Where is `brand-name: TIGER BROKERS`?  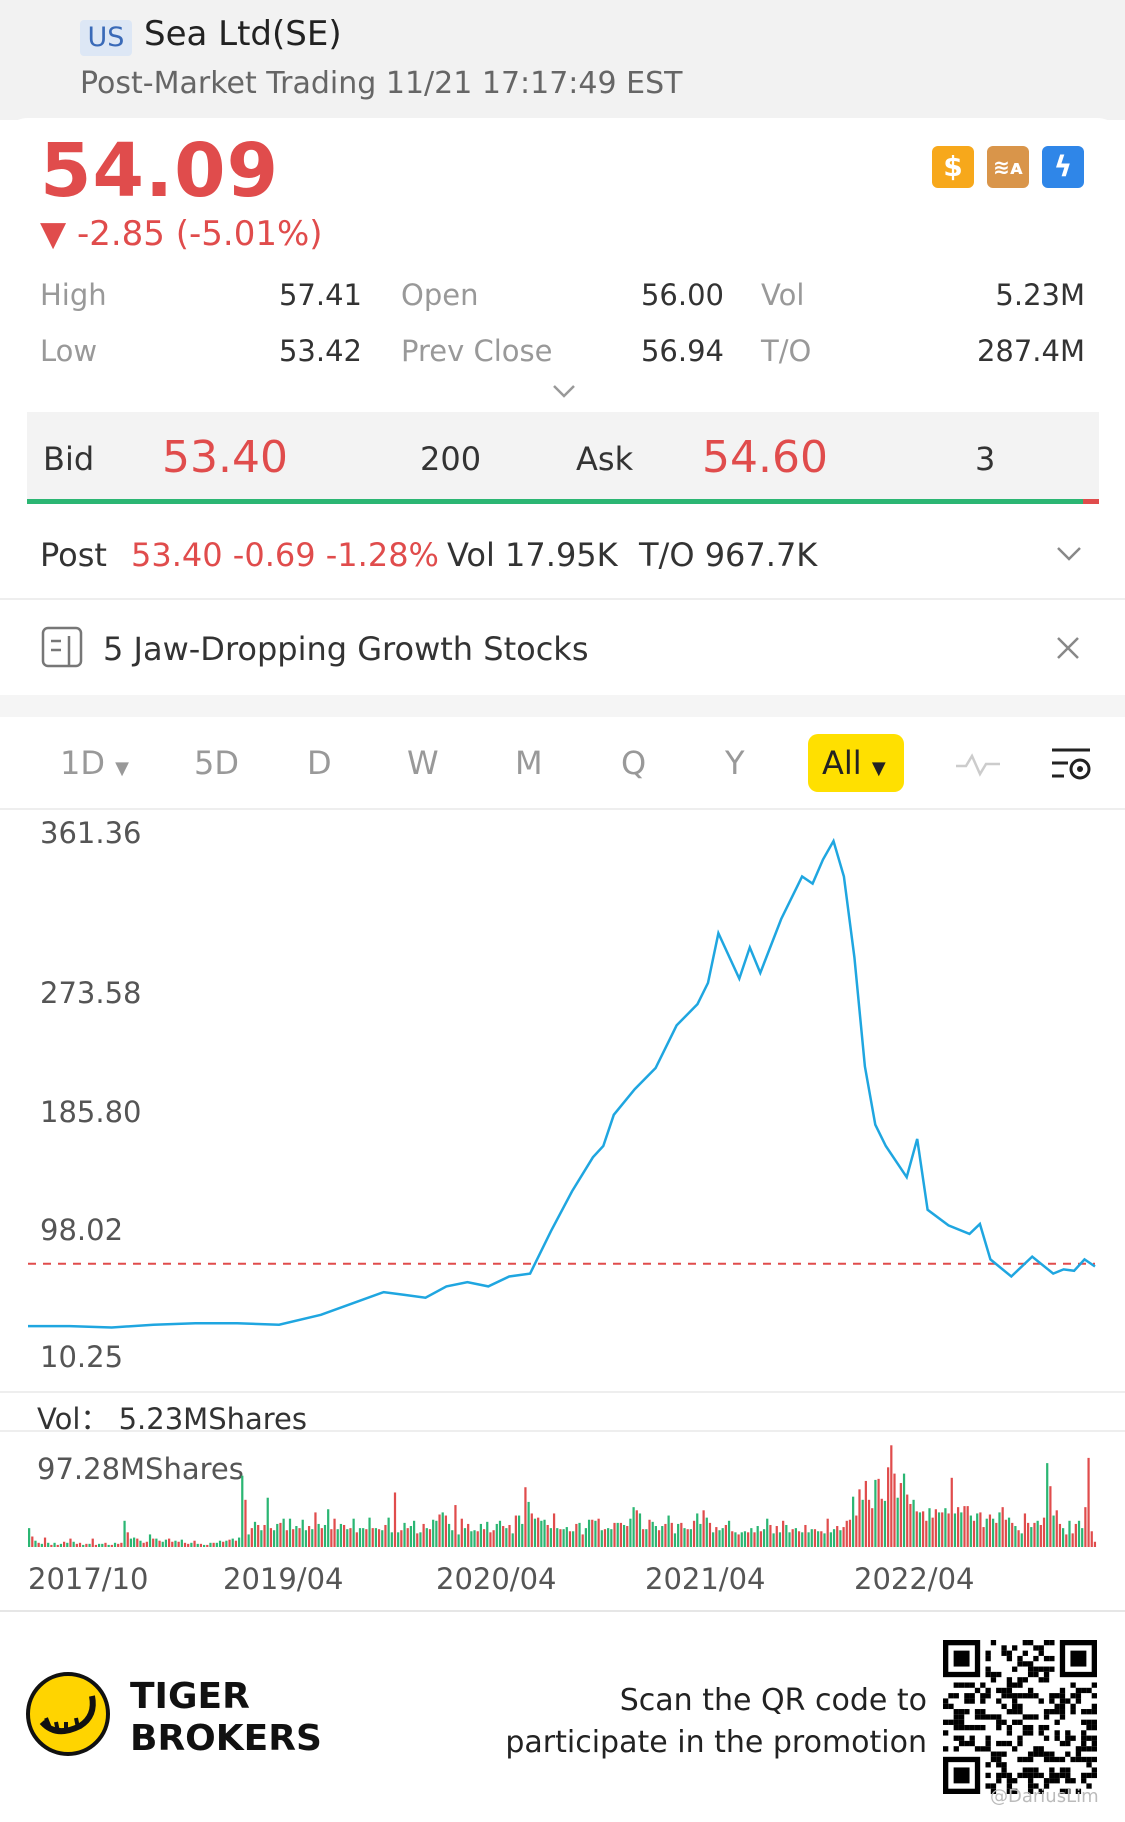 brand-name: TIGER BROKERS is located at coordinates (226, 1718).